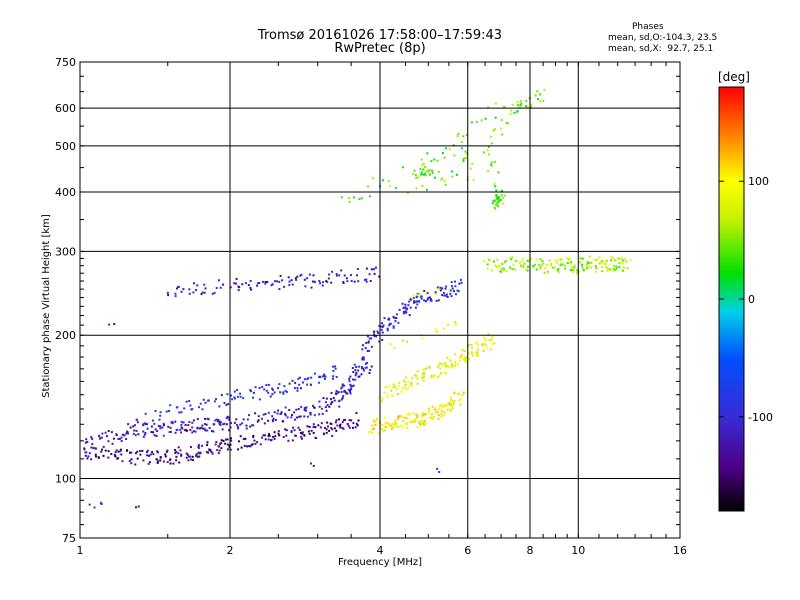 The width and height of the screenshot is (800, 600). Describe the element at coordinates (734, 77) in the screenshot. I see `colorbar-title: [deg]` at that location.